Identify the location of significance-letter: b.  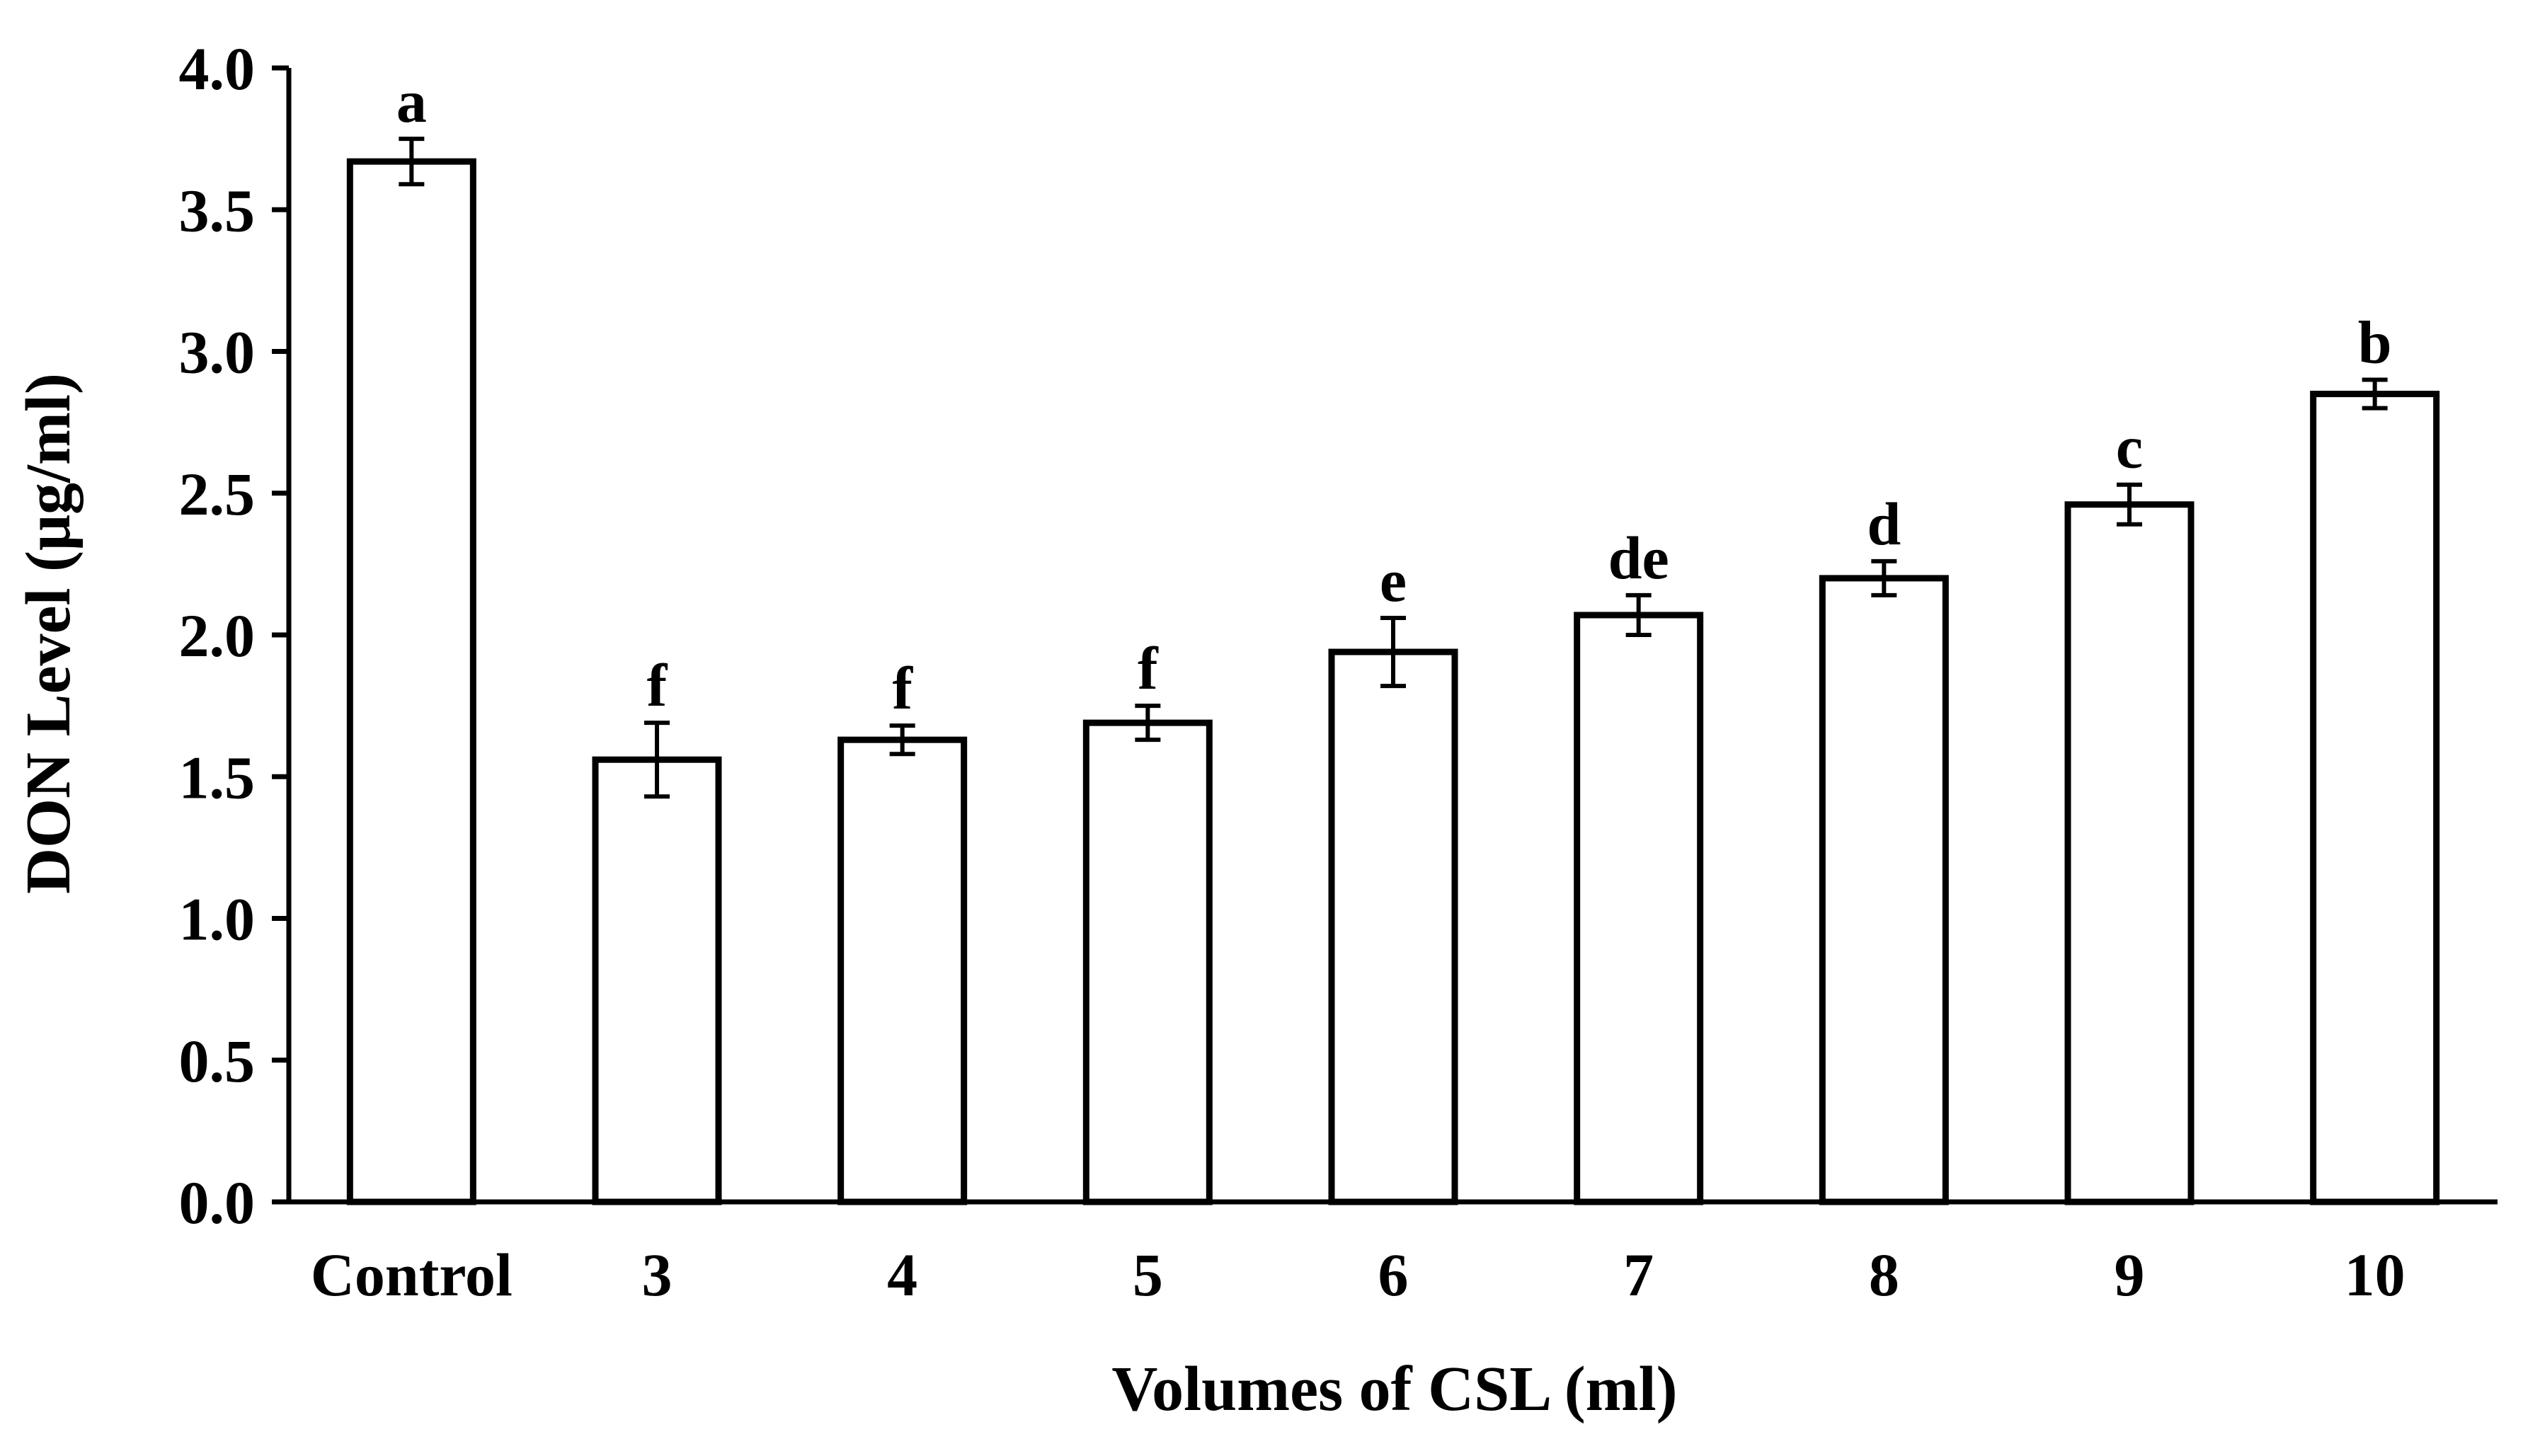
(2375, 343).